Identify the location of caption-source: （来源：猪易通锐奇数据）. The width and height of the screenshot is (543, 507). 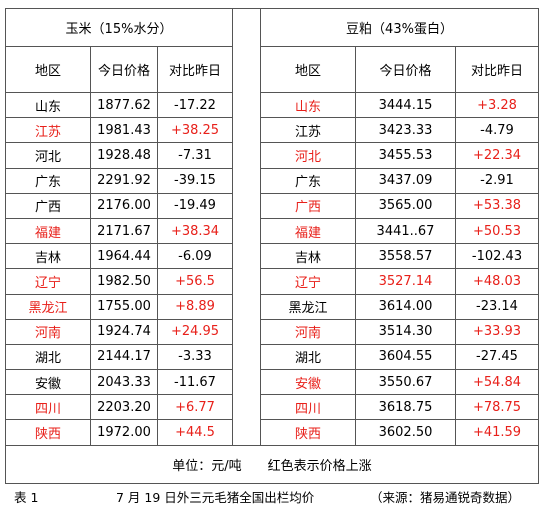
(445, 497).